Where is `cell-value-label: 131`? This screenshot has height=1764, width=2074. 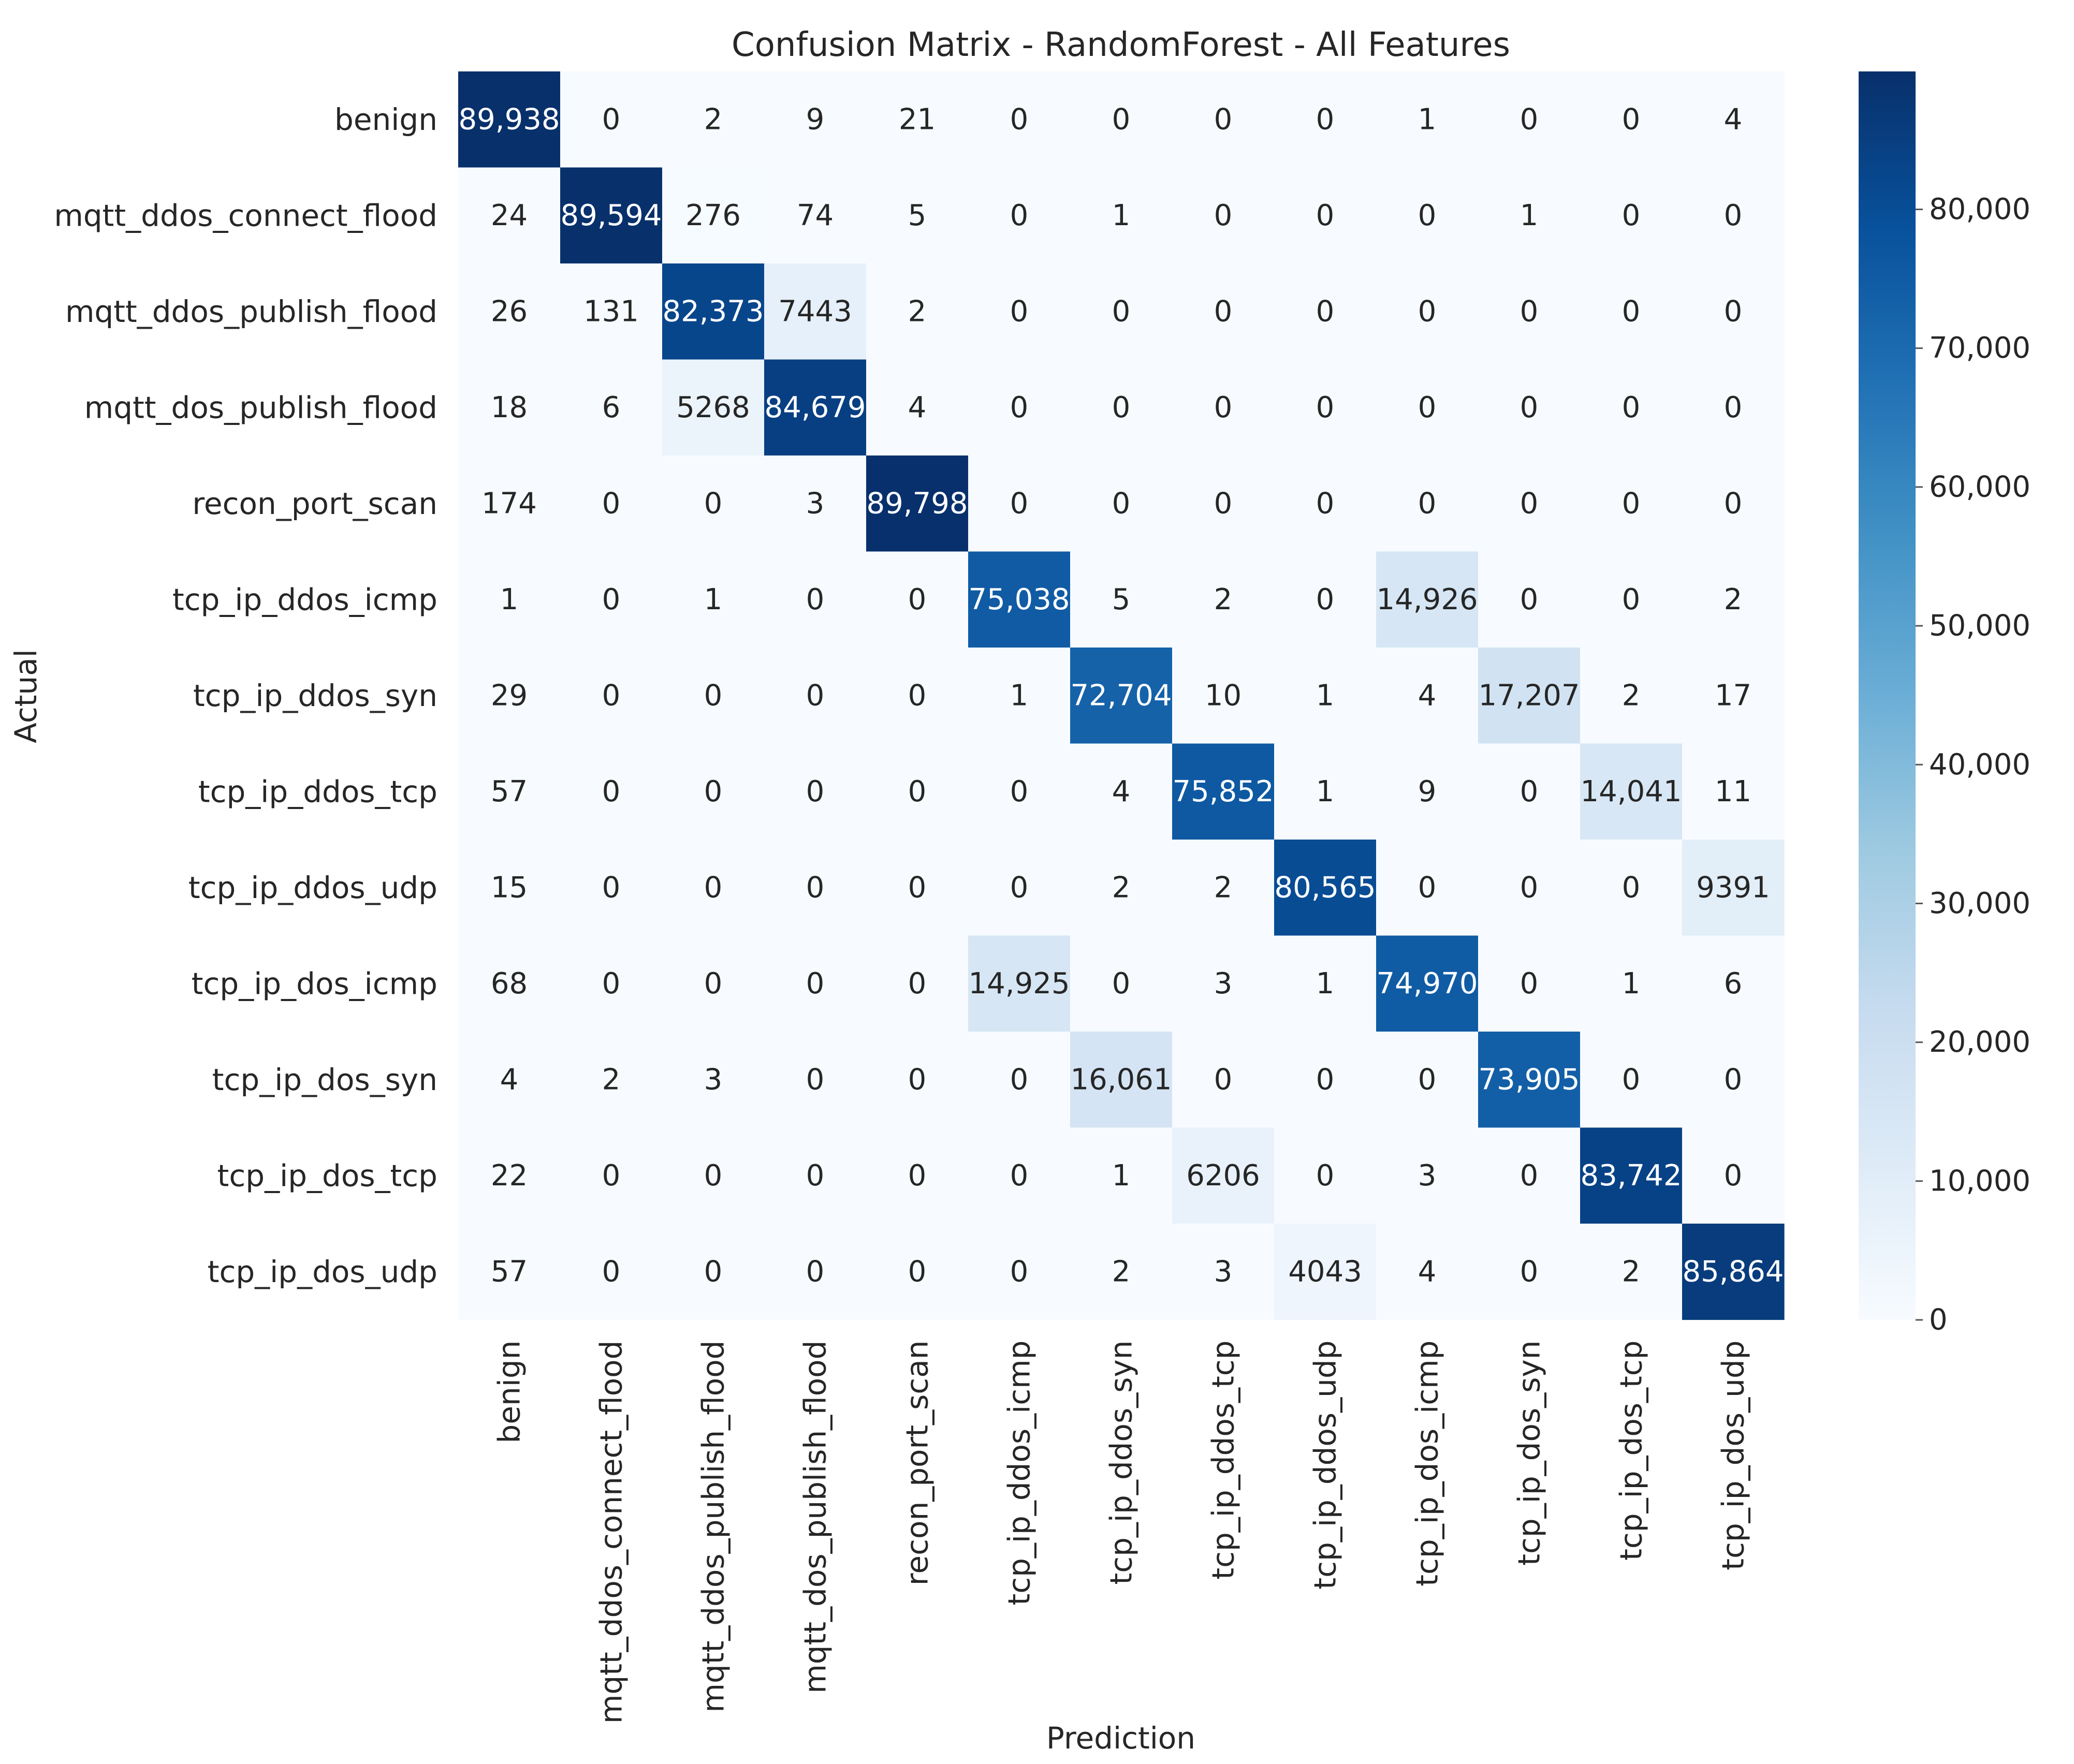
cell-value-label: 131 is located at coordinates (611, 311).